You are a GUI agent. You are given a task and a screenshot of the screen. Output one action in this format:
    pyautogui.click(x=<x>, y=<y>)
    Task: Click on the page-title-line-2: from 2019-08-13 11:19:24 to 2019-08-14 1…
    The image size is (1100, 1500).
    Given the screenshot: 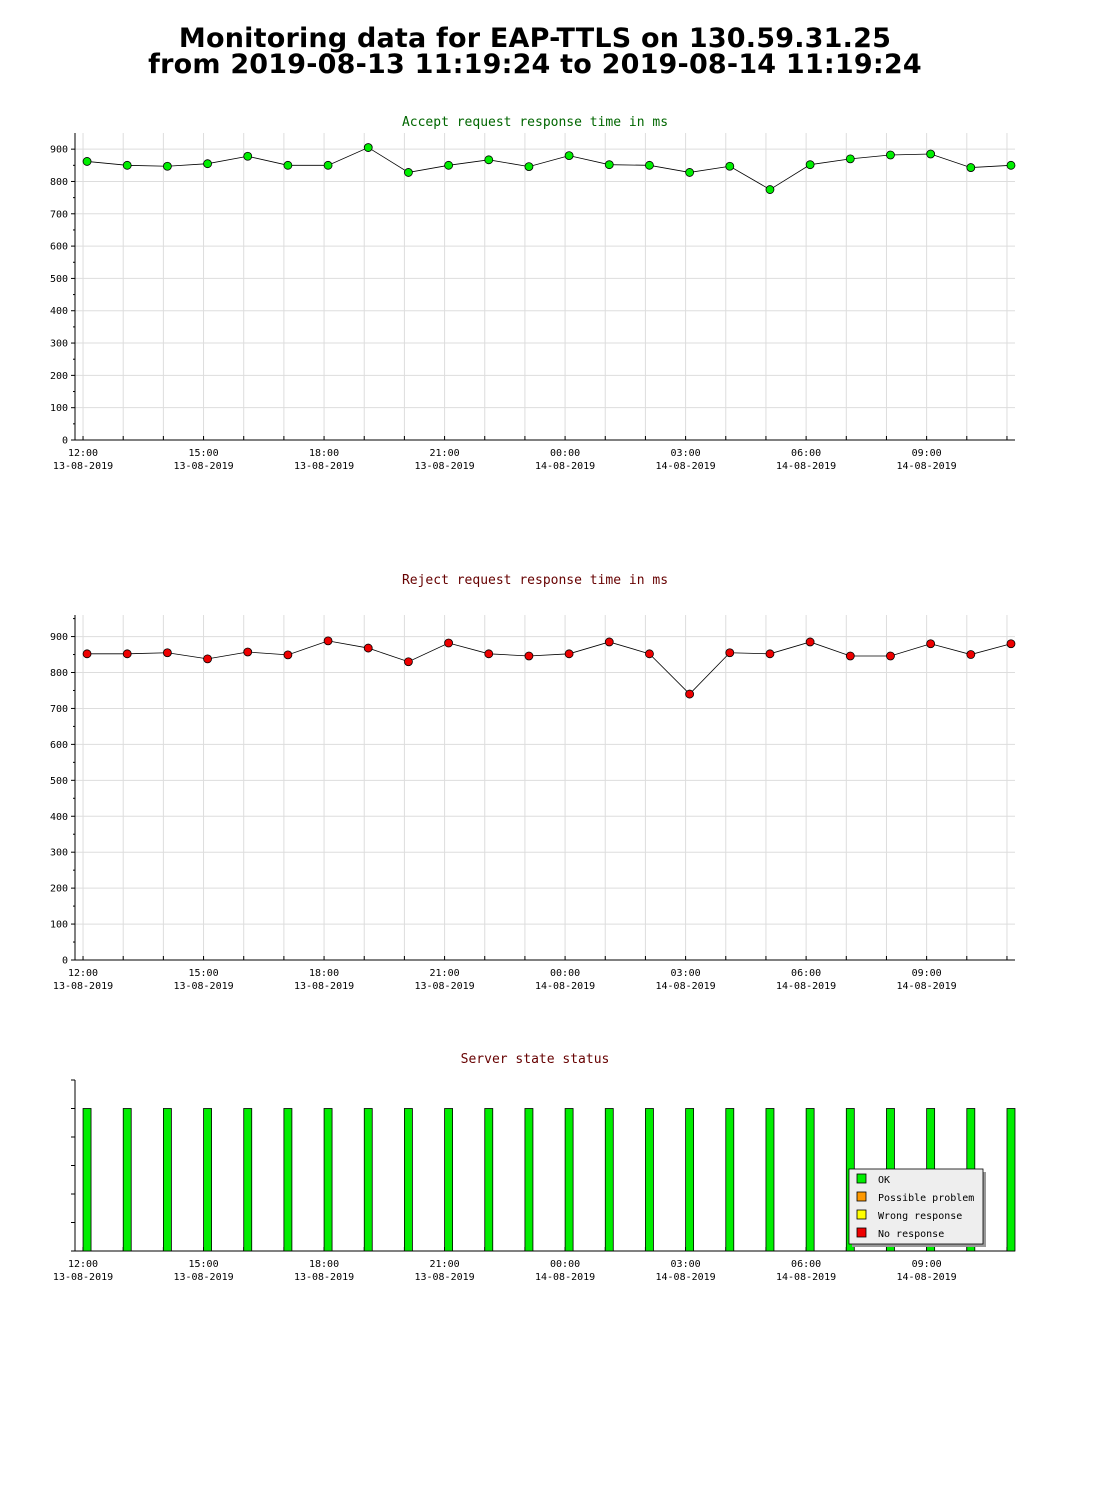 What is the action you would take?
    pyautogui.click(x=535, y=64)
    